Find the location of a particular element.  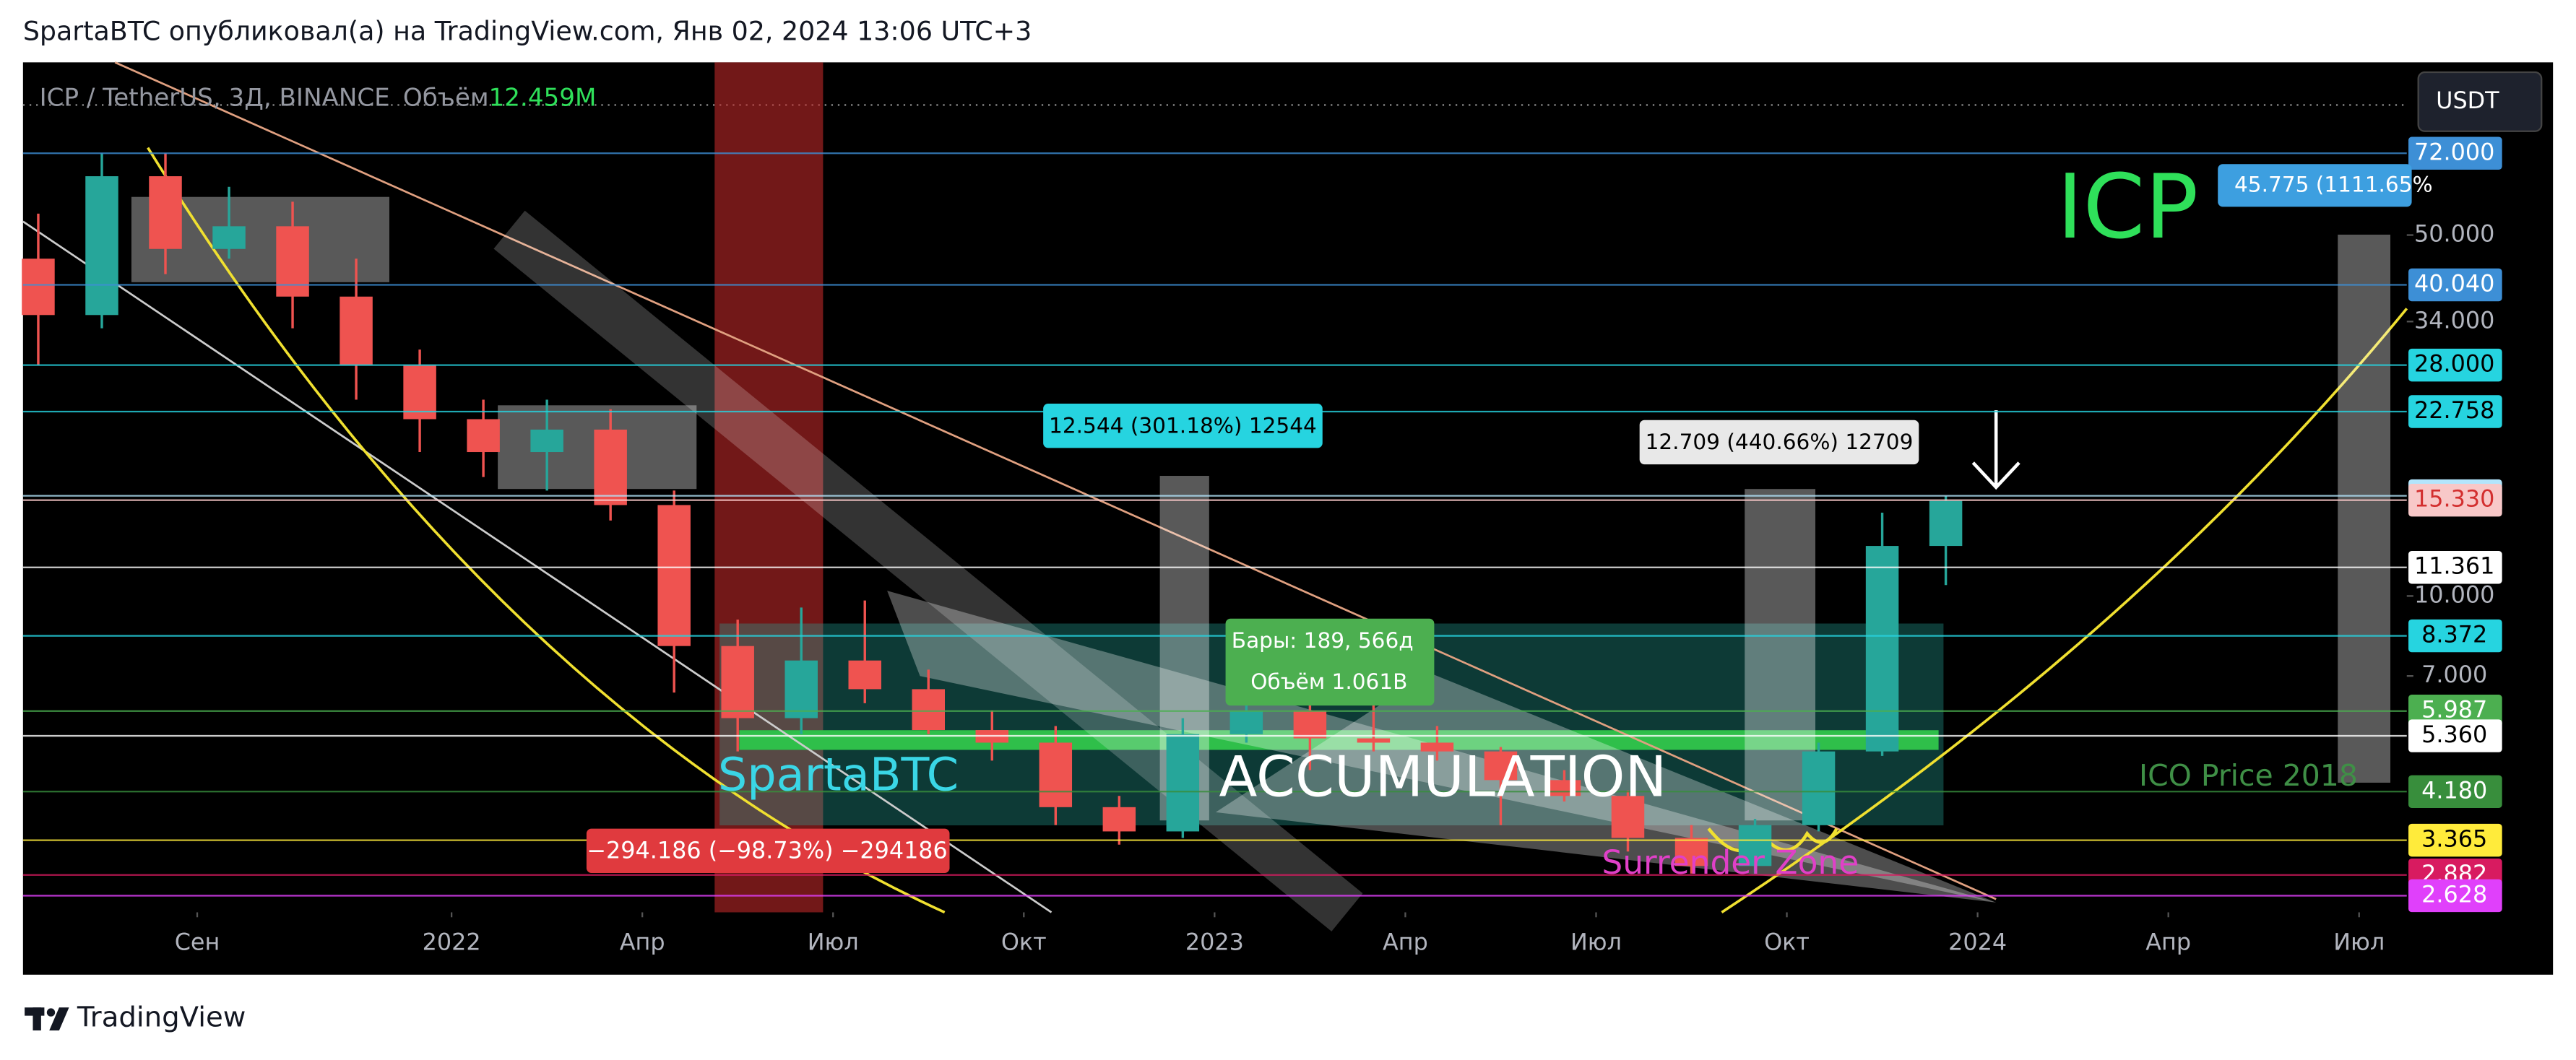

y-tick-label: 10.000 is located at coordinates (2454, 594).